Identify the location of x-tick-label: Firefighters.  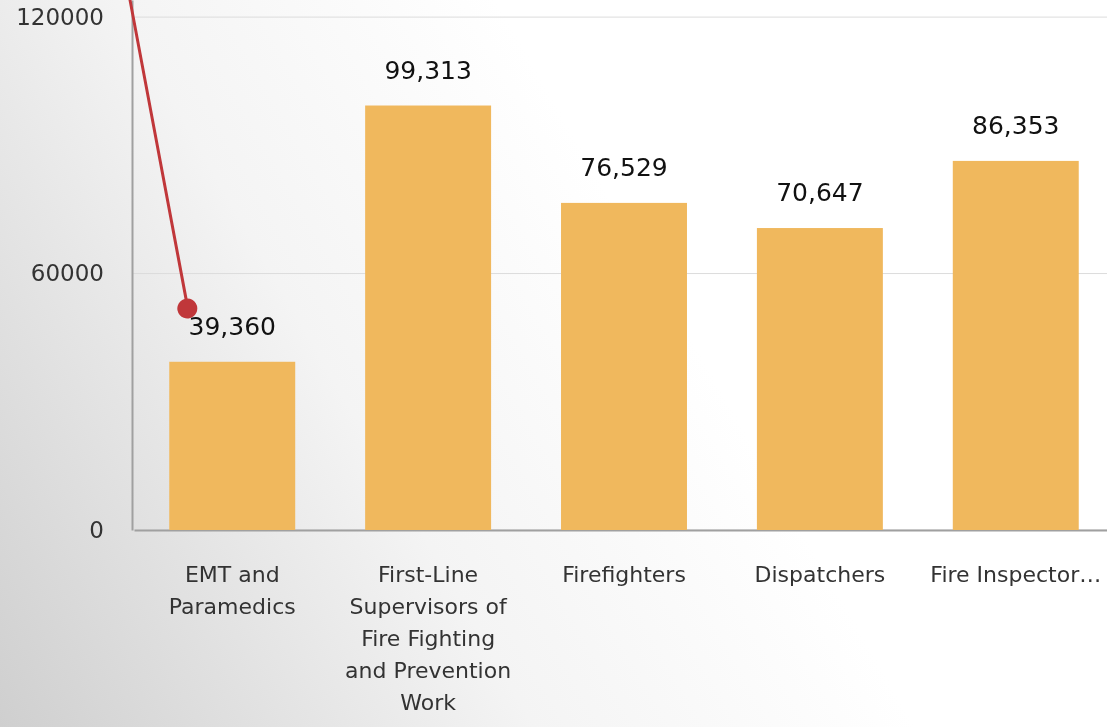
(624, 574).